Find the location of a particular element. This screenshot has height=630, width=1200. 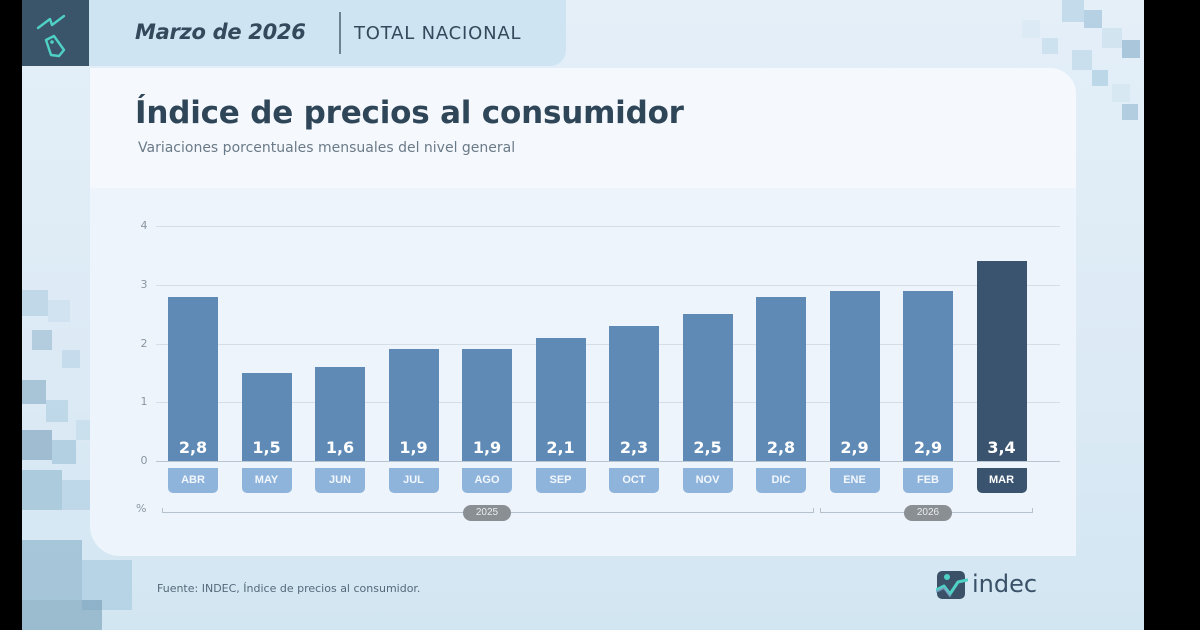

bar-value-label: 2,3 is located at coordinates (634, 447).